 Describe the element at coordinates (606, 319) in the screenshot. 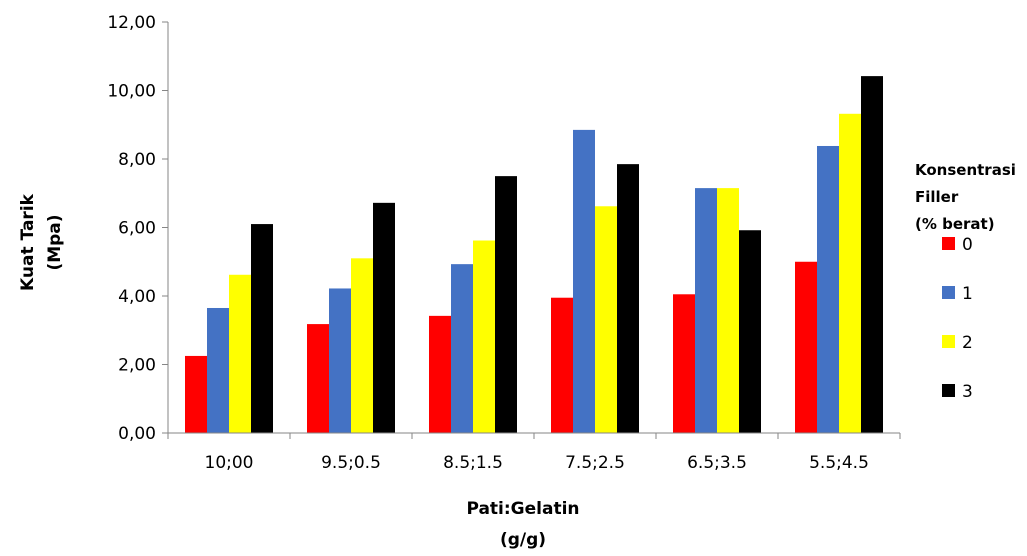

I see `bar-7.5;2.5-series-2` at that location.